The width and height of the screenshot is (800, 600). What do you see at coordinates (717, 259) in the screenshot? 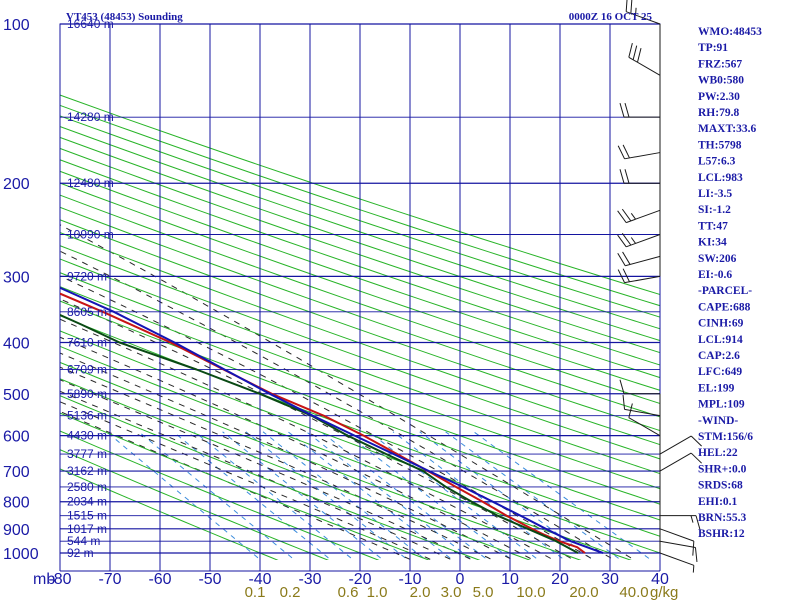
I see `index-value: SW:206` at bounding box center [717, 259].